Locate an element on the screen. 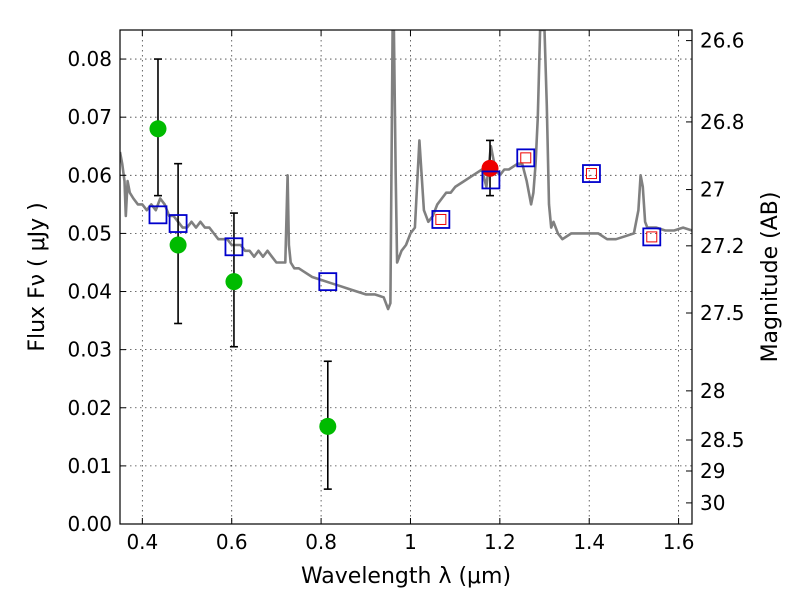 The width and height of the screenshot is (800, 600). x-tick-label: 1.2 is located at coordinates (500, 542).